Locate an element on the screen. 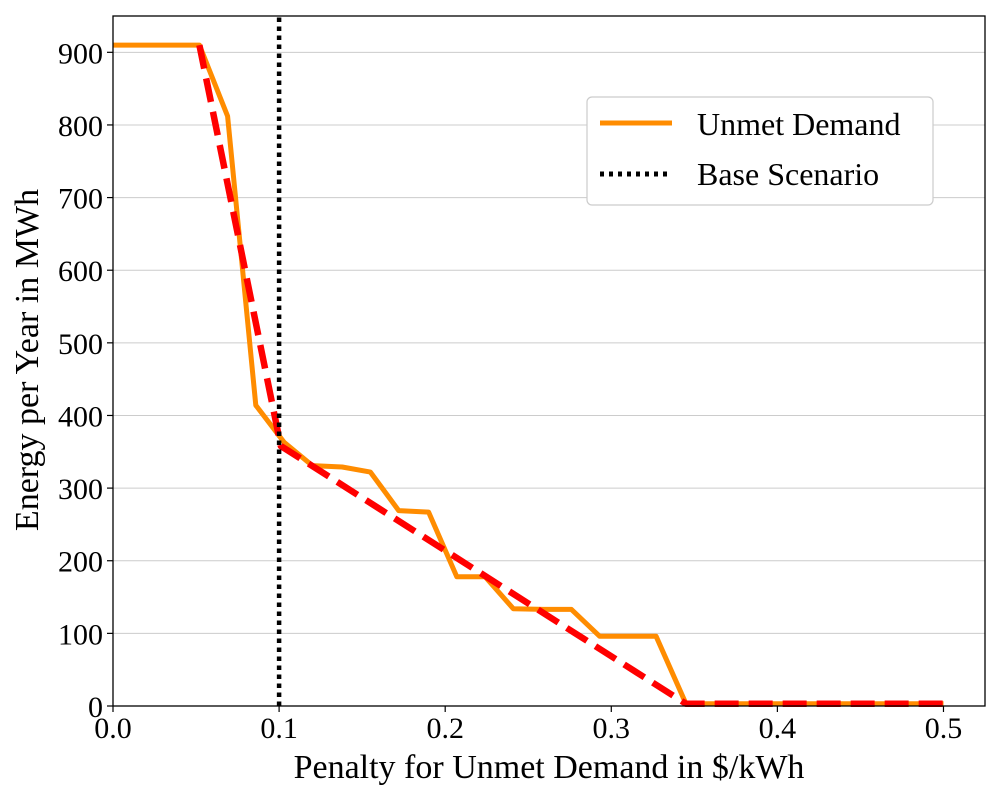  x-tick-label: 0.2 is located at coordinates (445, 728).